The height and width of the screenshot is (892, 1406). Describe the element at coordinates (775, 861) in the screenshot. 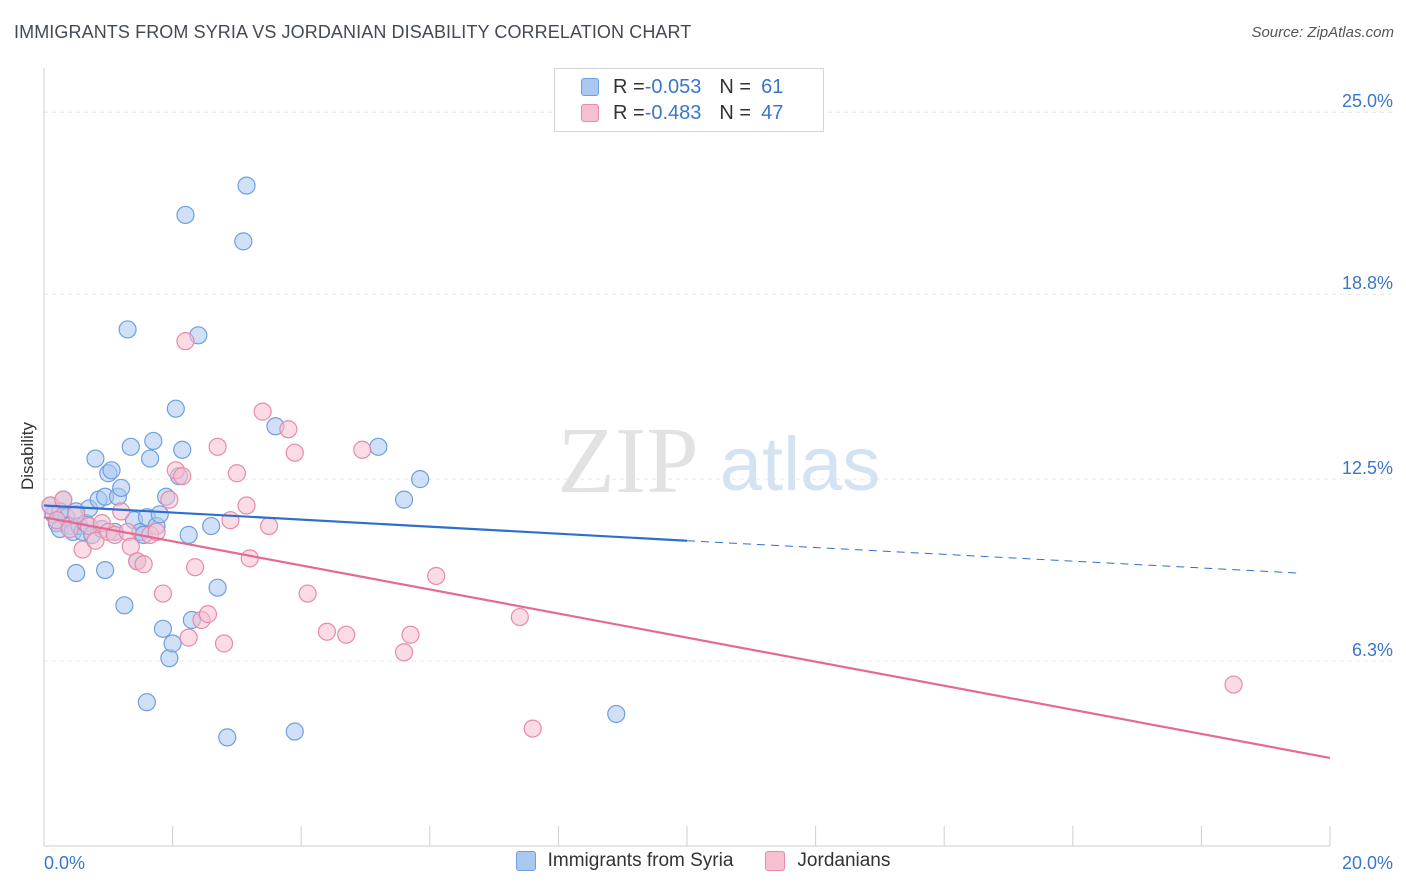

I see `series-swatch-jordanians` at that location.